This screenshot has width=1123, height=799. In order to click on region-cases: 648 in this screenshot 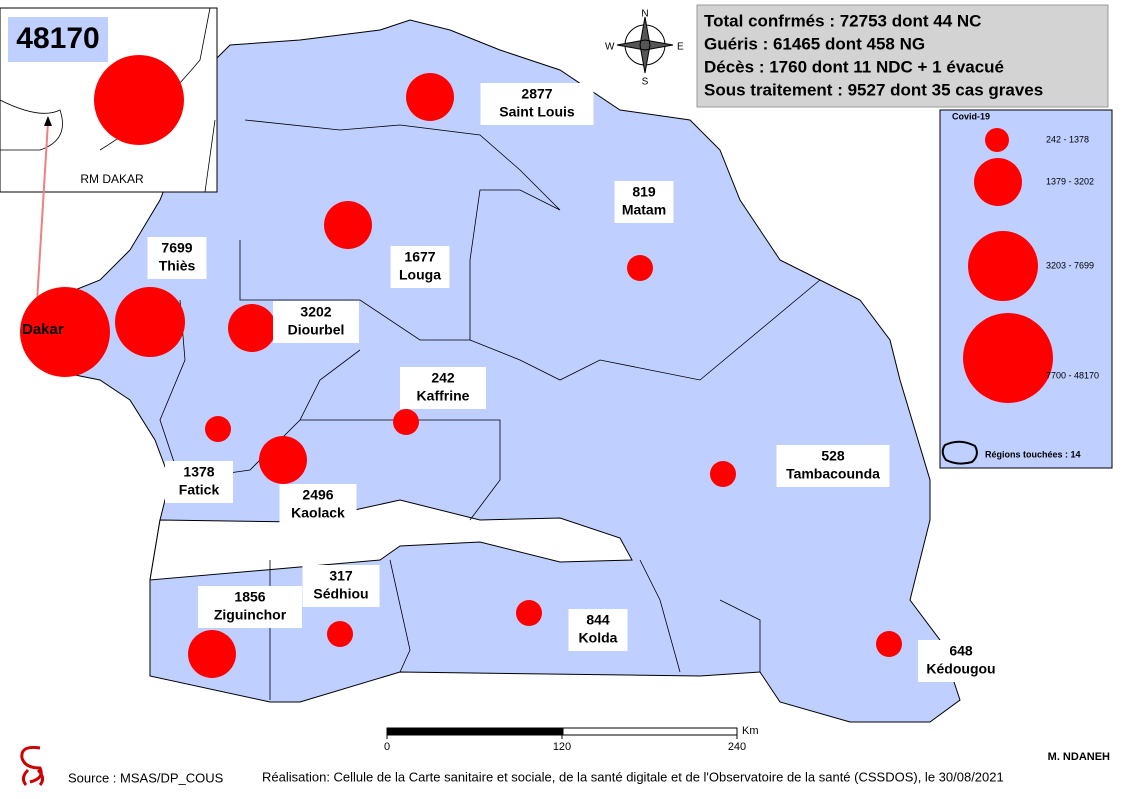, I will do `click(961, 651)`.